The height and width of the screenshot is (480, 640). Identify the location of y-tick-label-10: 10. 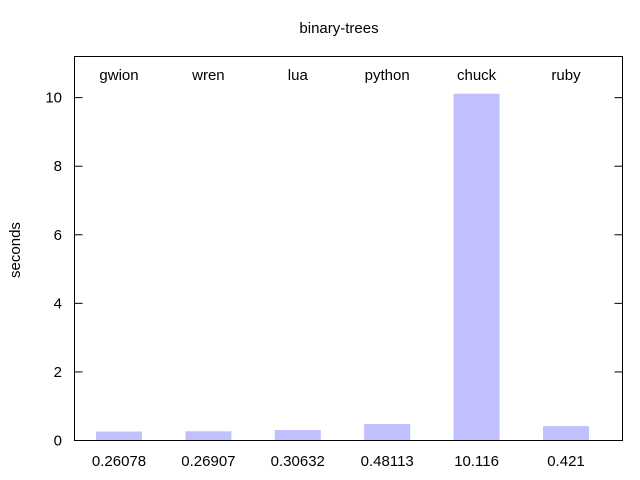
(53, 98).